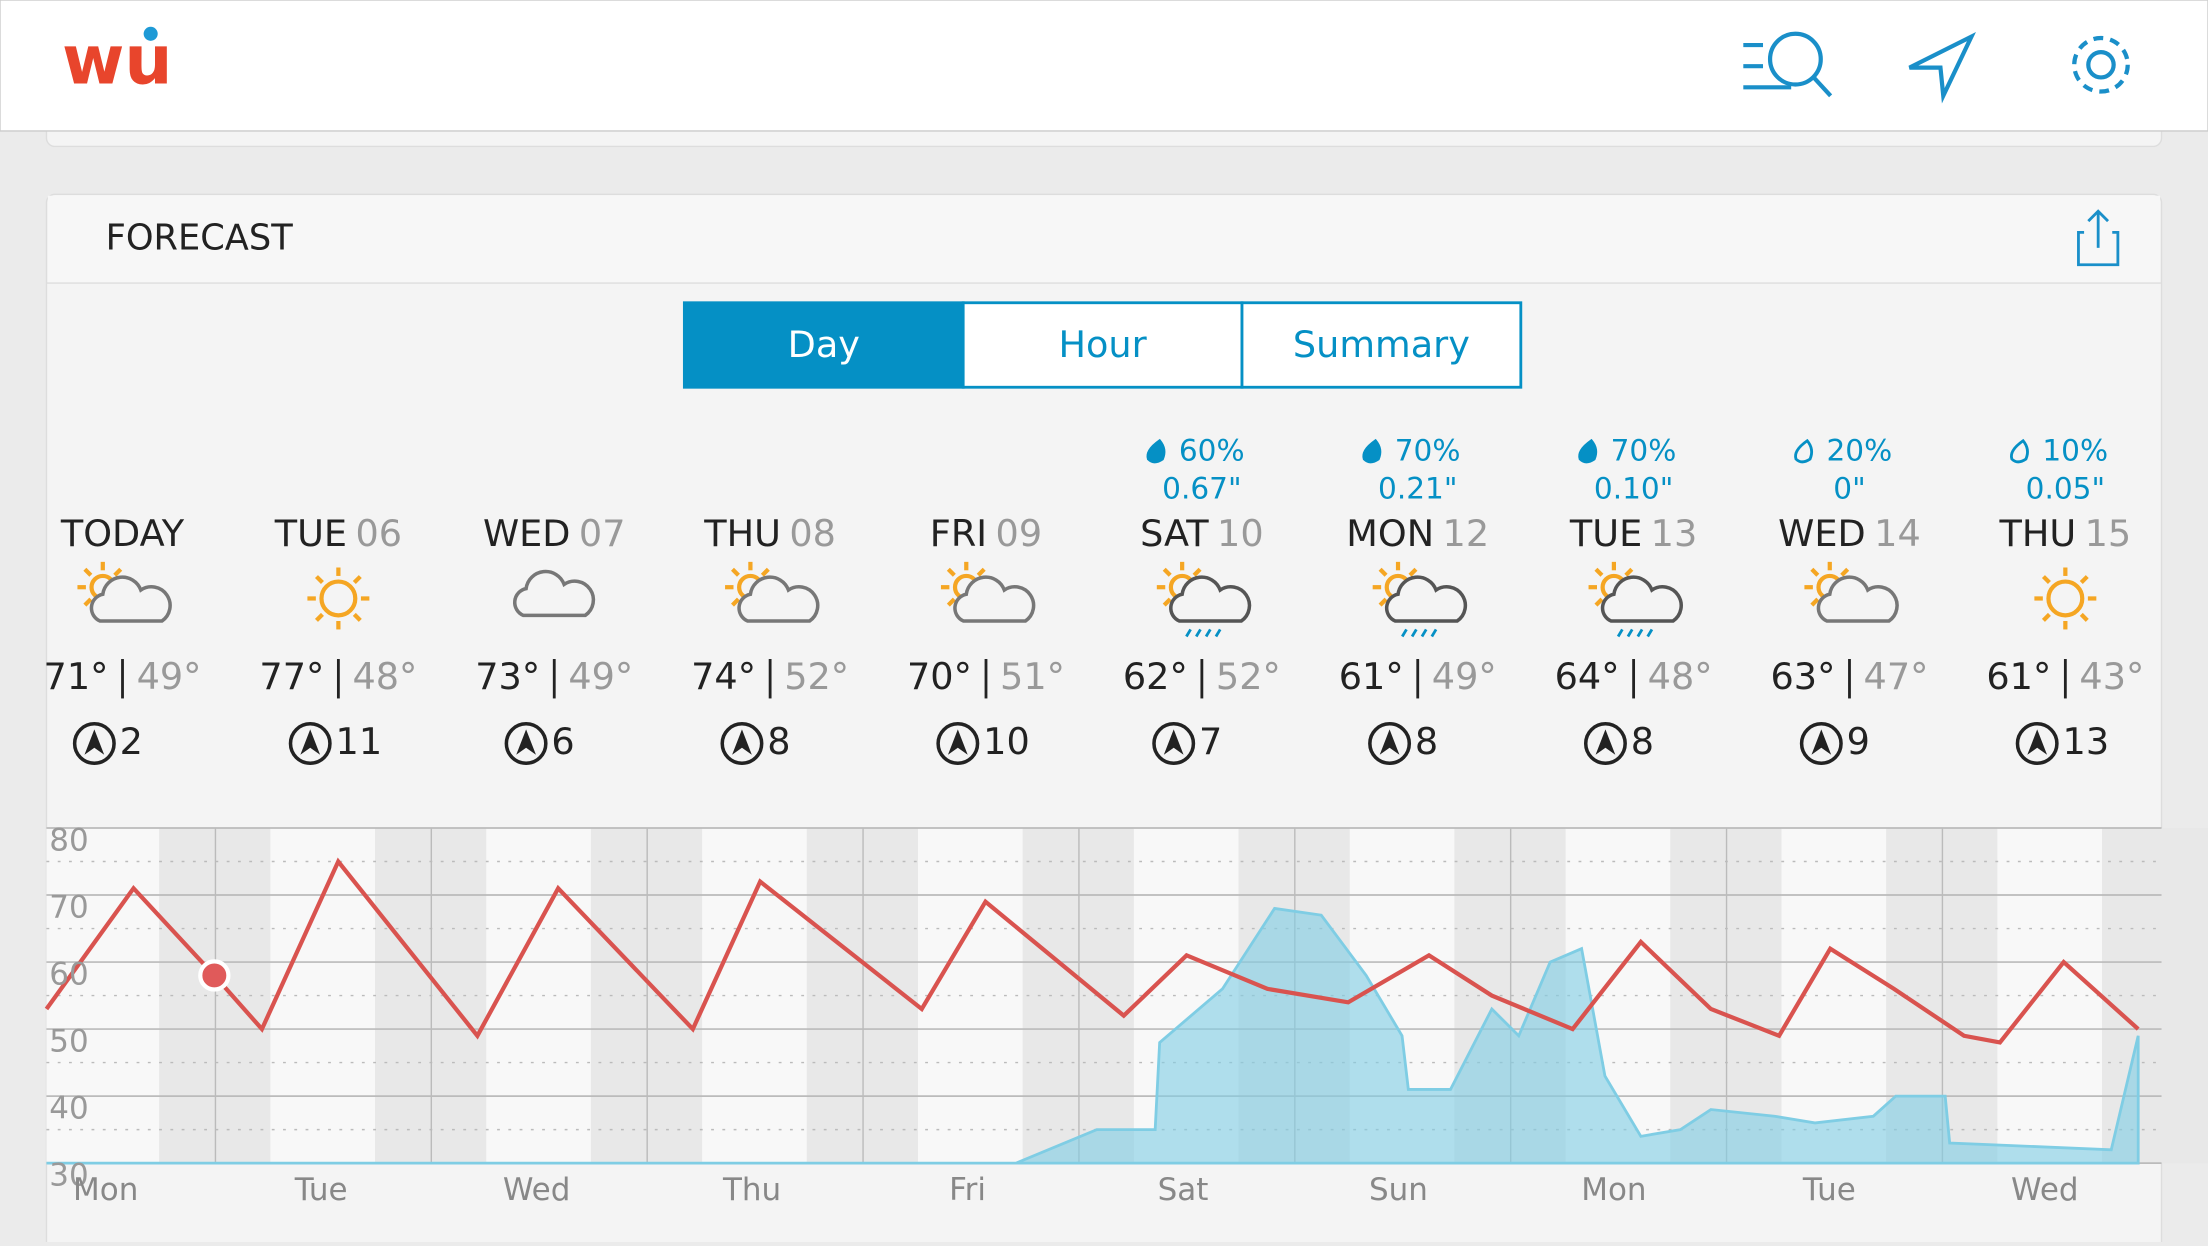  I want to click on day-date: 08, so click(812, 533).